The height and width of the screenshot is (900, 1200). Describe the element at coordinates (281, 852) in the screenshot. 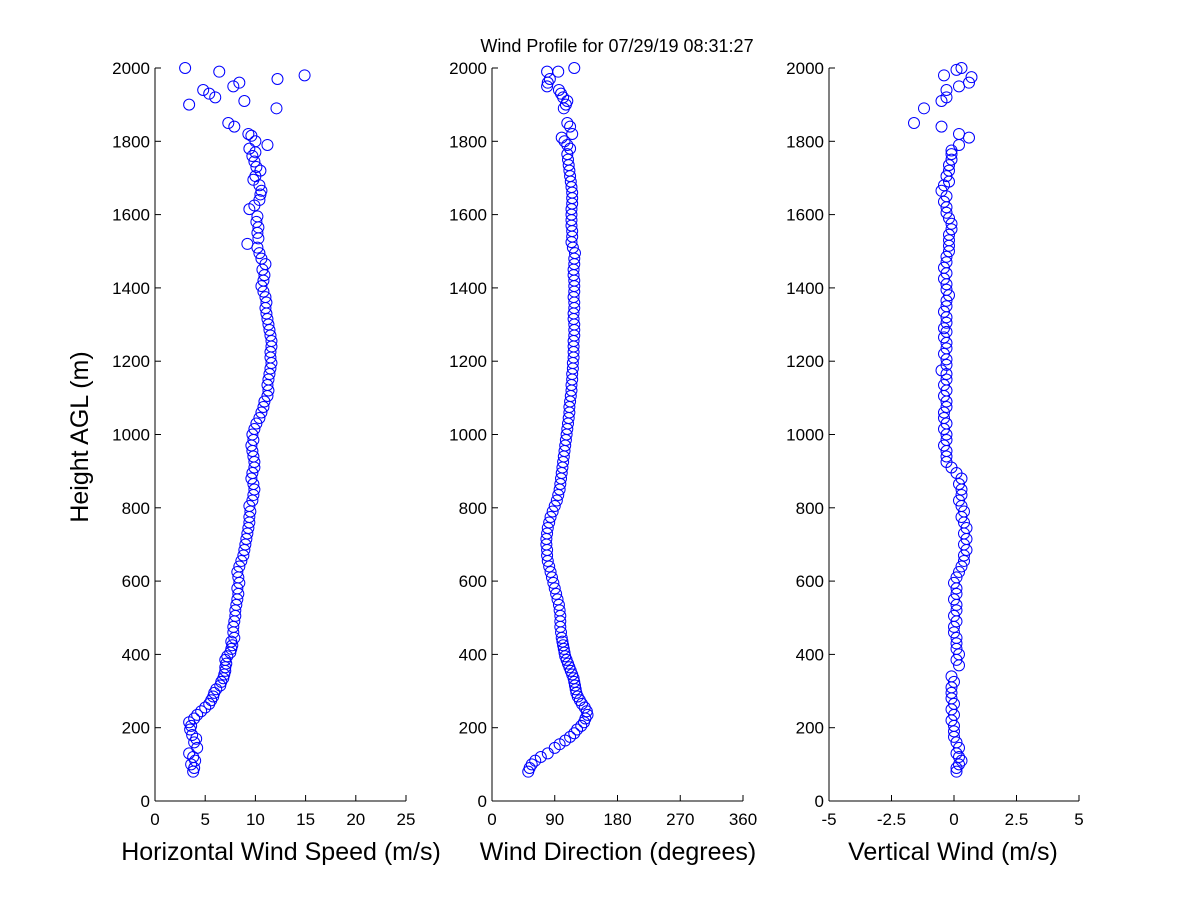

I see `horizontal-wind-speed-xlabel: Horizontal Wind Speed (m/s)` at that location.